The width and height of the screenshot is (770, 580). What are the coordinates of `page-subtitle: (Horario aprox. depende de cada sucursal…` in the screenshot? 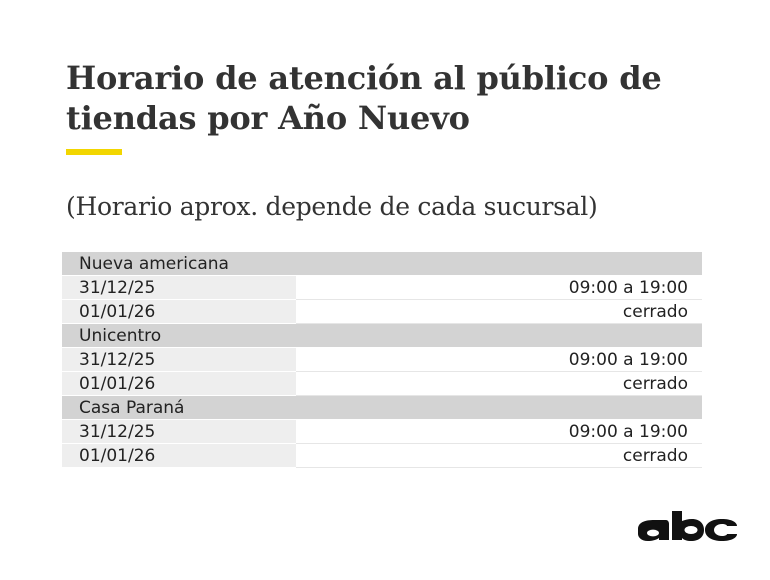 It's located at (332, 206).